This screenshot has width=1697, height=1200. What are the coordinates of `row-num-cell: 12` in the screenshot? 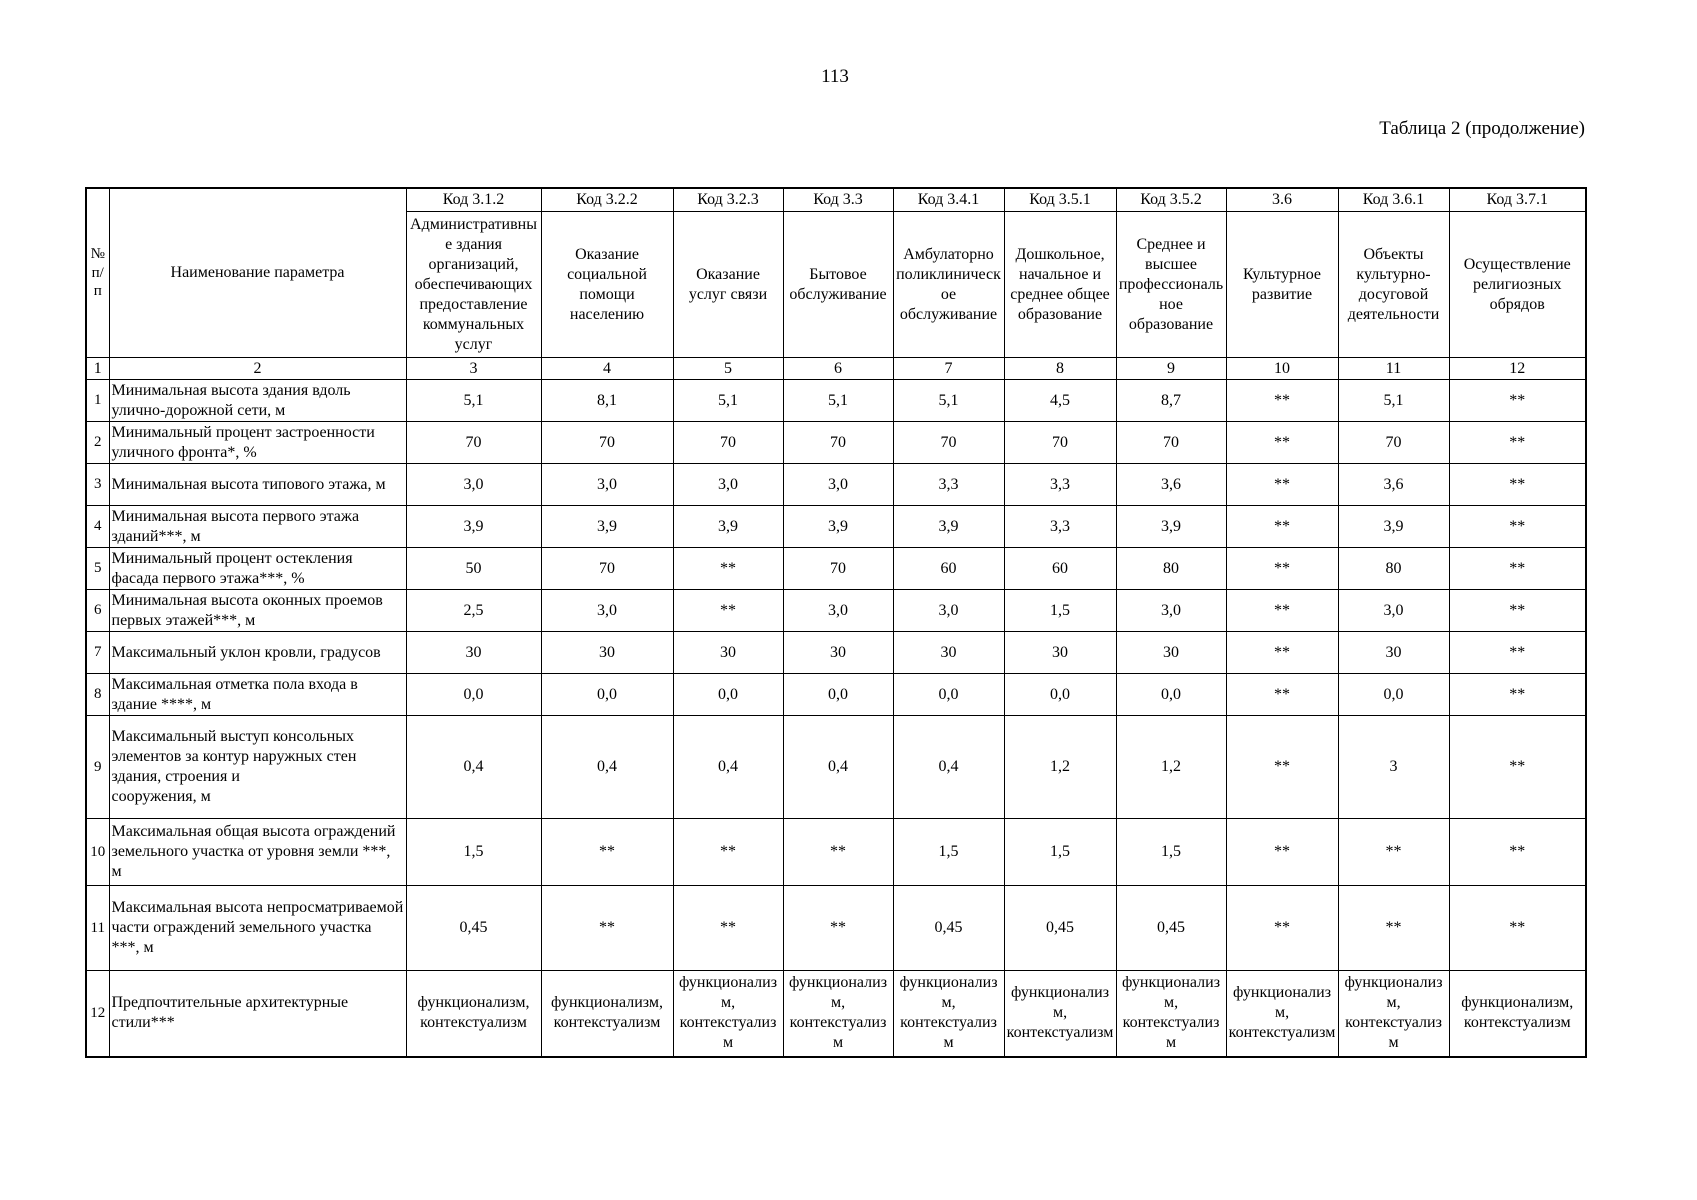 It's located at (97, 1013).